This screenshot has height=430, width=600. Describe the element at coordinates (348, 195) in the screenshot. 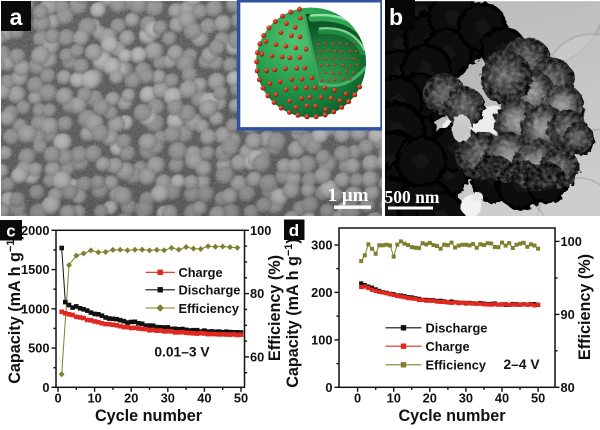

I see `svg-text: 1 μm` at that location.